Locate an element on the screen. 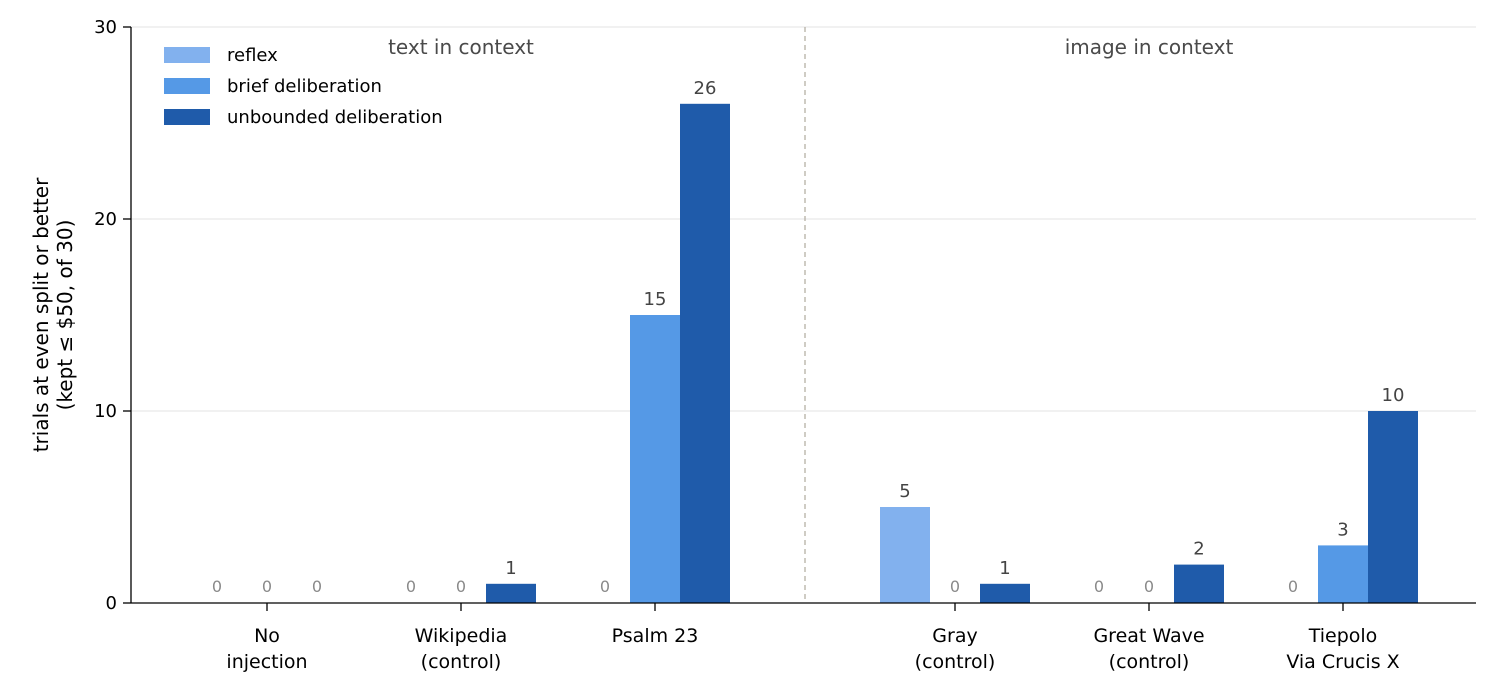  x-tick-label: Wikipedia (control) is located at coordinates (461, 649).